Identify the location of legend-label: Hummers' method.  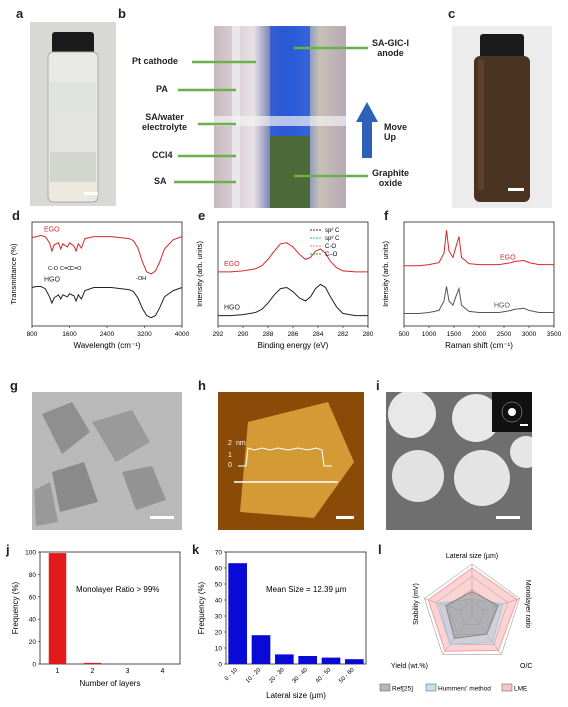
(464, 689).